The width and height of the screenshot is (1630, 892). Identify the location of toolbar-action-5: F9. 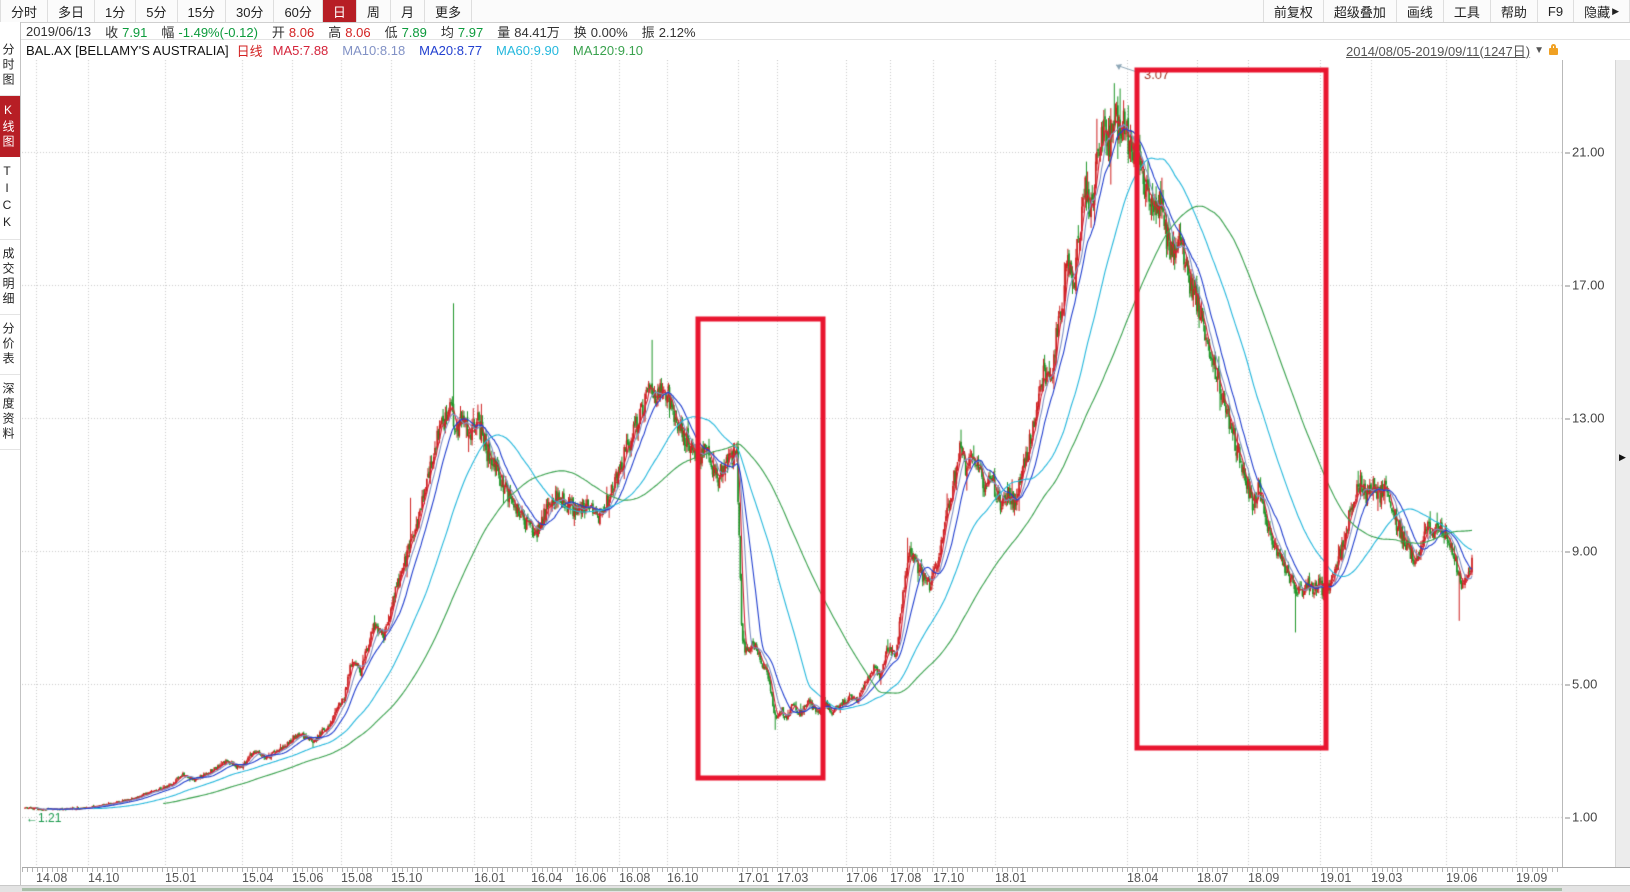
(1556, 11).